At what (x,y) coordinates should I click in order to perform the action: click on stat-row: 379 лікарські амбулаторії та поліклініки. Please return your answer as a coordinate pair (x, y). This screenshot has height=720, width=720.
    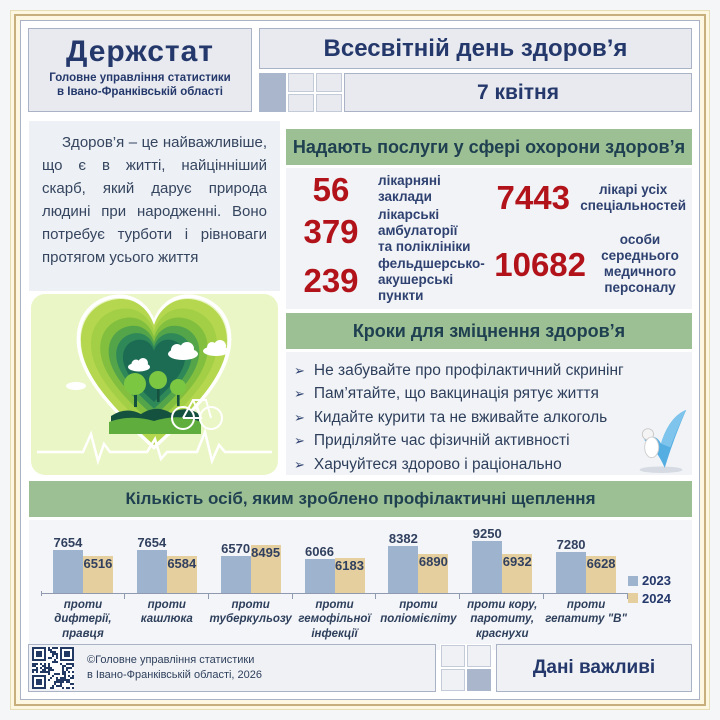
    Looking at the image, I should click on (393, 231).